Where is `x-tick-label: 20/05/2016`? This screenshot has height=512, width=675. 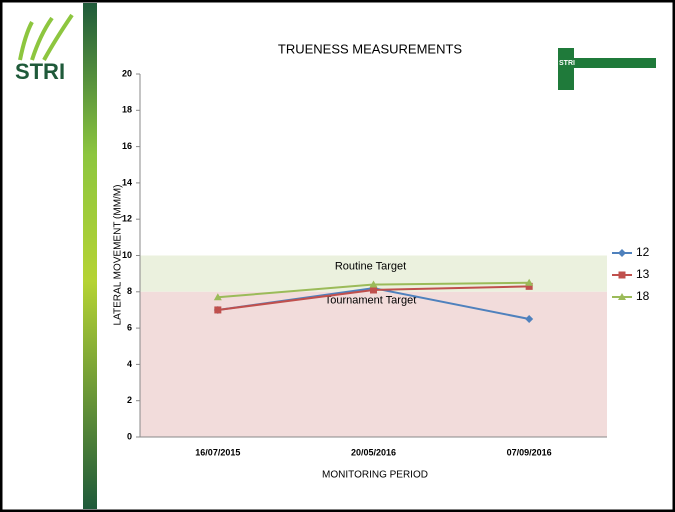
x-tick-label: 20/05/2016 is located at coordinates (373, 452).